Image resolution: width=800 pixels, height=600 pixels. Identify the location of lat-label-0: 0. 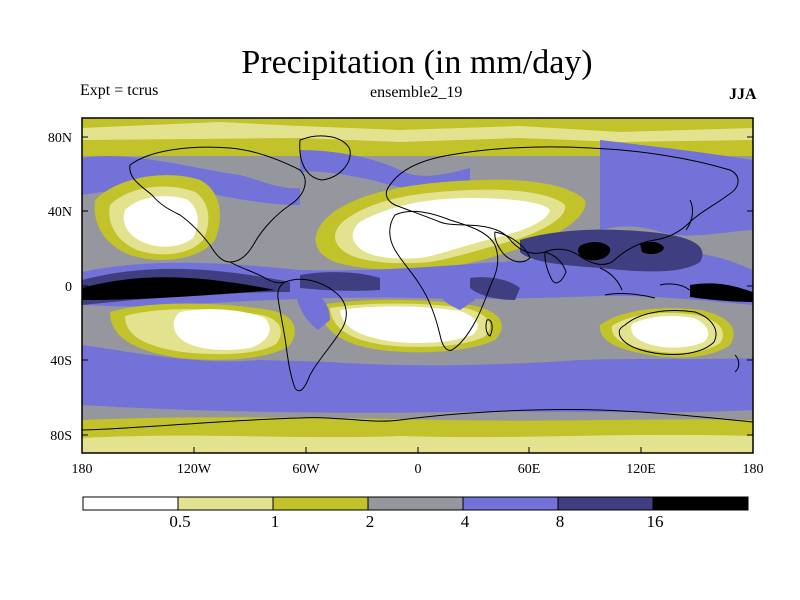
(68, 287).